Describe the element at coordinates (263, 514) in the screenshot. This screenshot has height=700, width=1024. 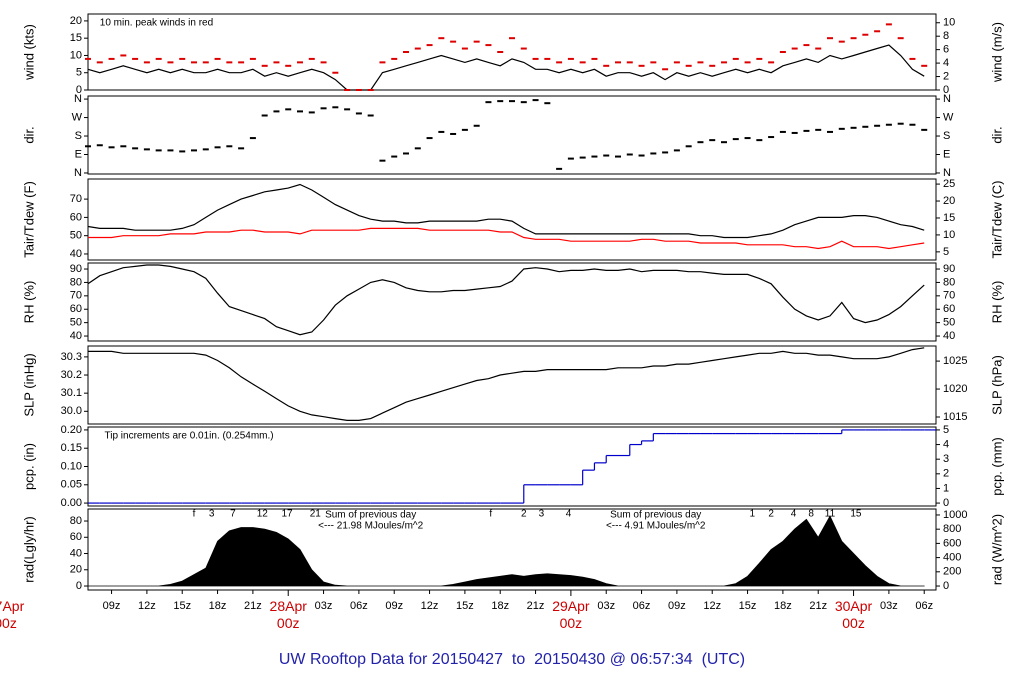
I see `hour-marker: 12` at that location.